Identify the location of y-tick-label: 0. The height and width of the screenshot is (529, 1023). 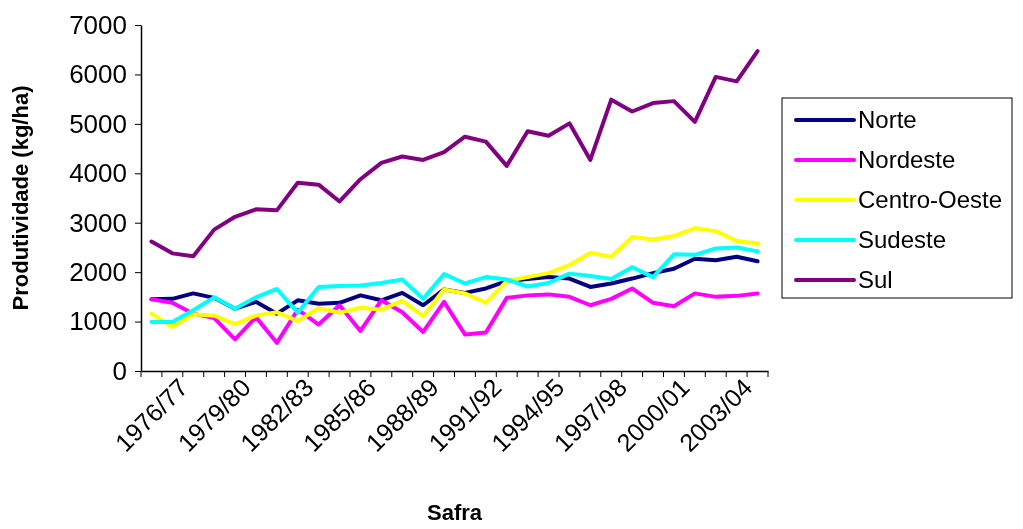
(119, 370).